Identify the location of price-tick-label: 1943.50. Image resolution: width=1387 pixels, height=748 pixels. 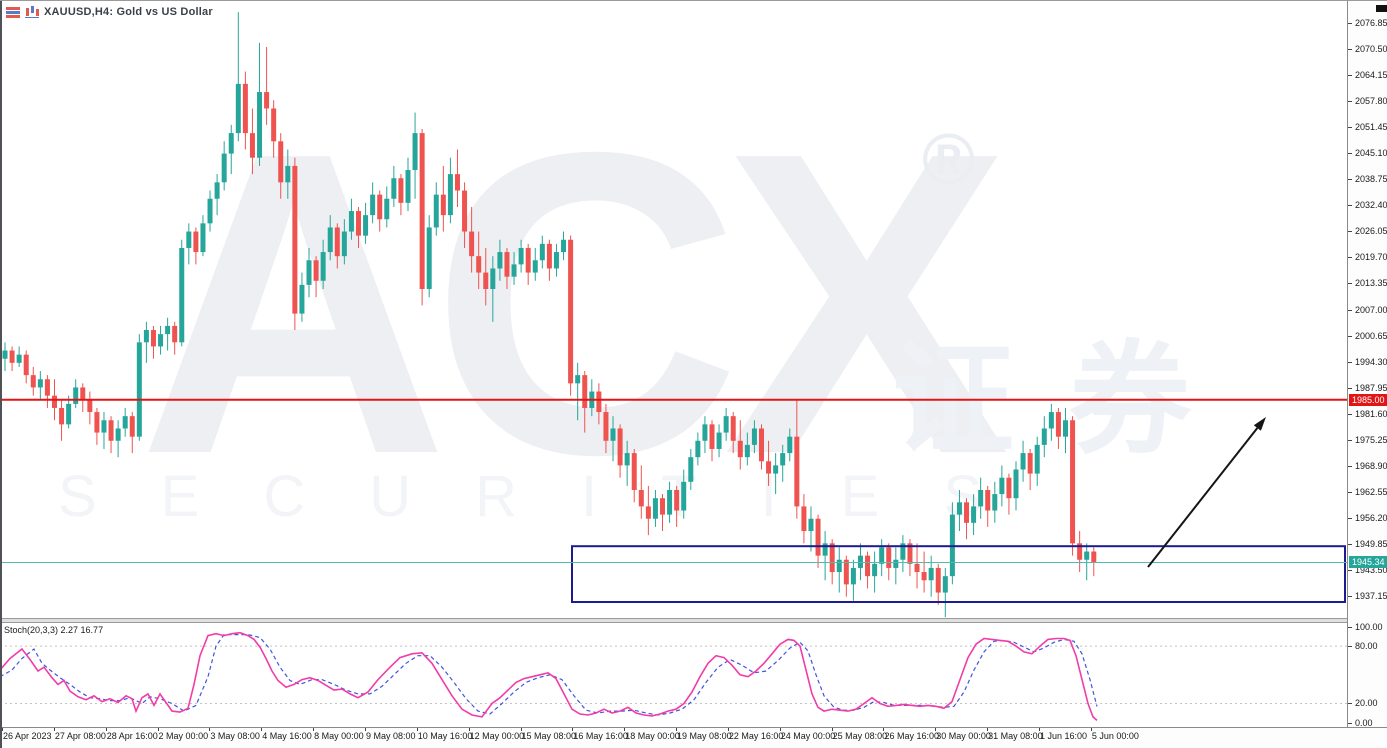
(1371, 570).